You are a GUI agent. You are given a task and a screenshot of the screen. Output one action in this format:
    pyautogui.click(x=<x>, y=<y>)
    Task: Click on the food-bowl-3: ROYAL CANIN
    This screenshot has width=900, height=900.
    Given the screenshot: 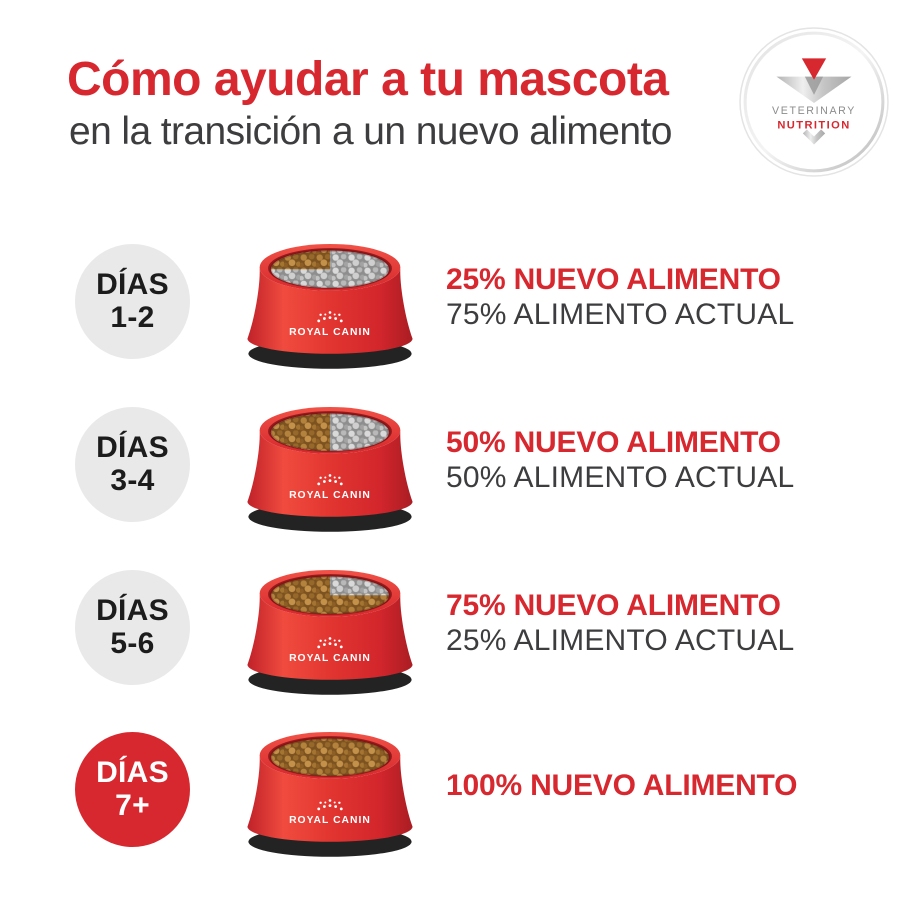 What is the action you would take?
    pyautogui.click(x=330, y=630)
    